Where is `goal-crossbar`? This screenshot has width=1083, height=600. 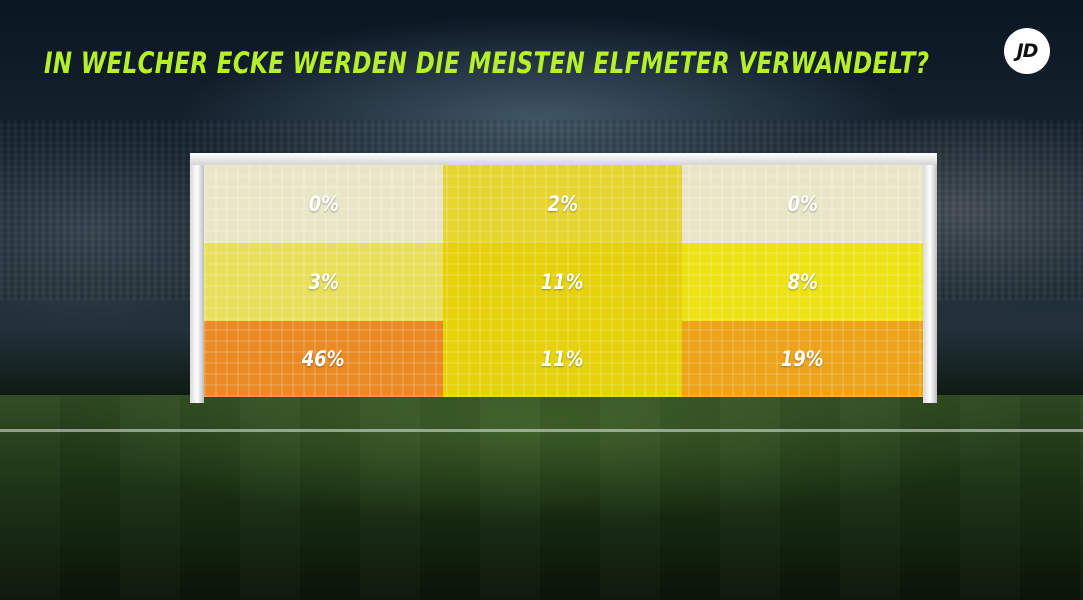 goal-crossbar is located at coordinates (563, 159).